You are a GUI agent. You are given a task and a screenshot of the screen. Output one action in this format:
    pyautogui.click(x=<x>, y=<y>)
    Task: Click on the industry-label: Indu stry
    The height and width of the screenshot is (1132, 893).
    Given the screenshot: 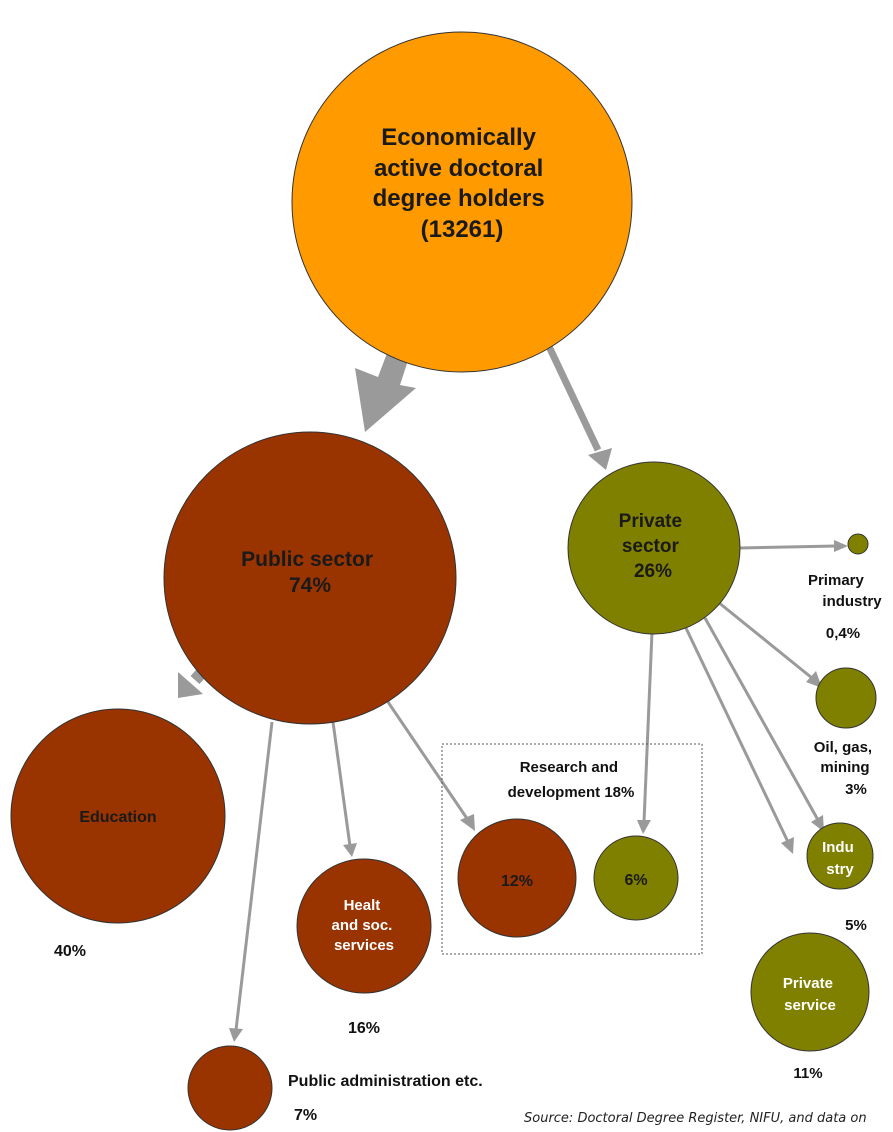 What is the action you would take?
    pyautogui.click(x=840, y=858)
    